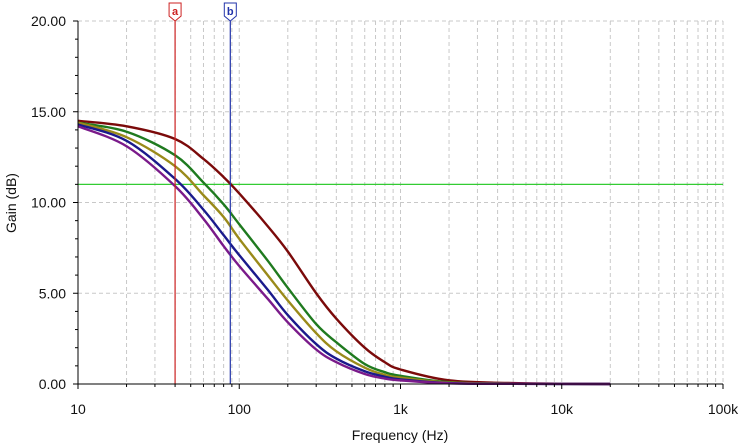 The image size is (752, 447). I want to click on cursor-label: b, so click(230, 12).